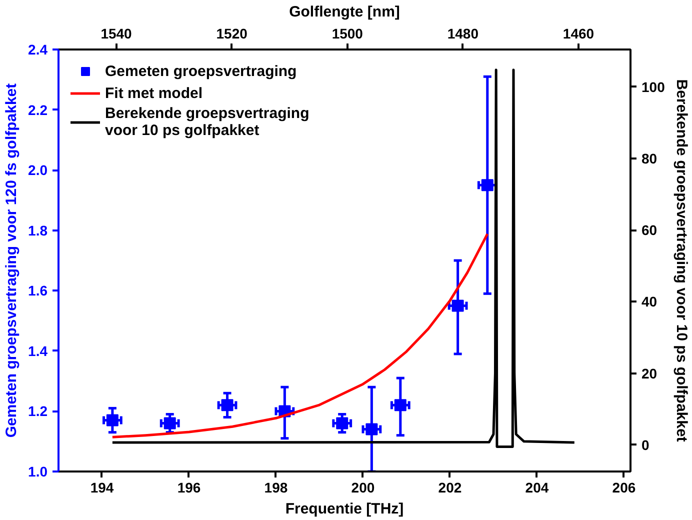 The height and width of the screenshot is (520, 692). What do you see at coordinates (38, 472) in the screenshot?
I see `y-tick-label: 1.0` at bounding box center [38, 472].